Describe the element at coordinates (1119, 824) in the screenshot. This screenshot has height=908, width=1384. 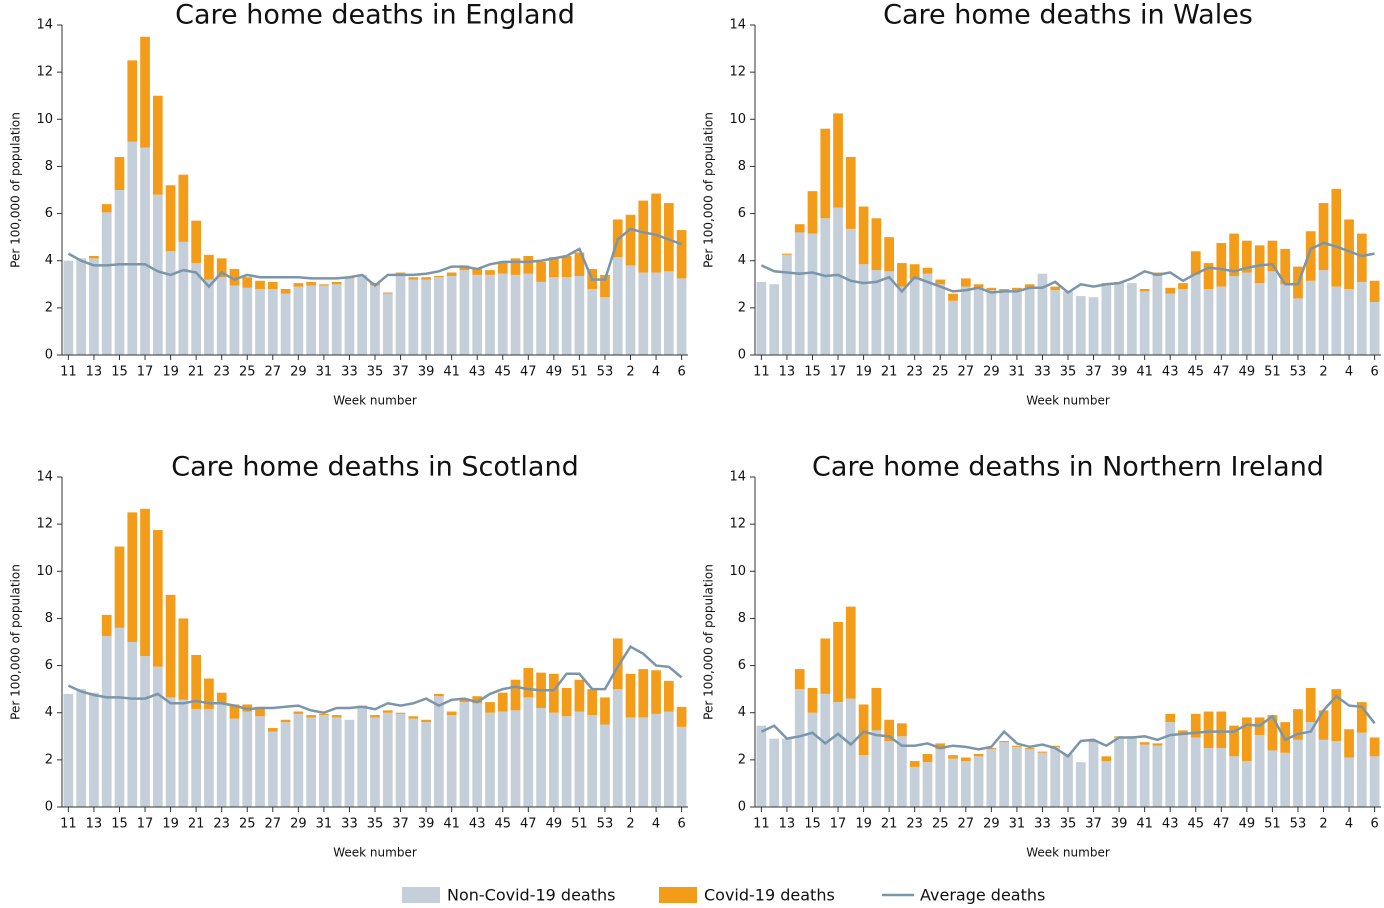
I see `x-tick-label: 39` at that location.